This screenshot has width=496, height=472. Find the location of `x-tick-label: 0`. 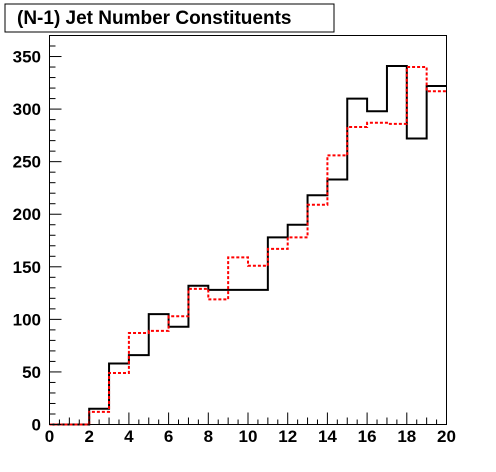

x-tick-label: 0 is located at coordinates (49, 436).